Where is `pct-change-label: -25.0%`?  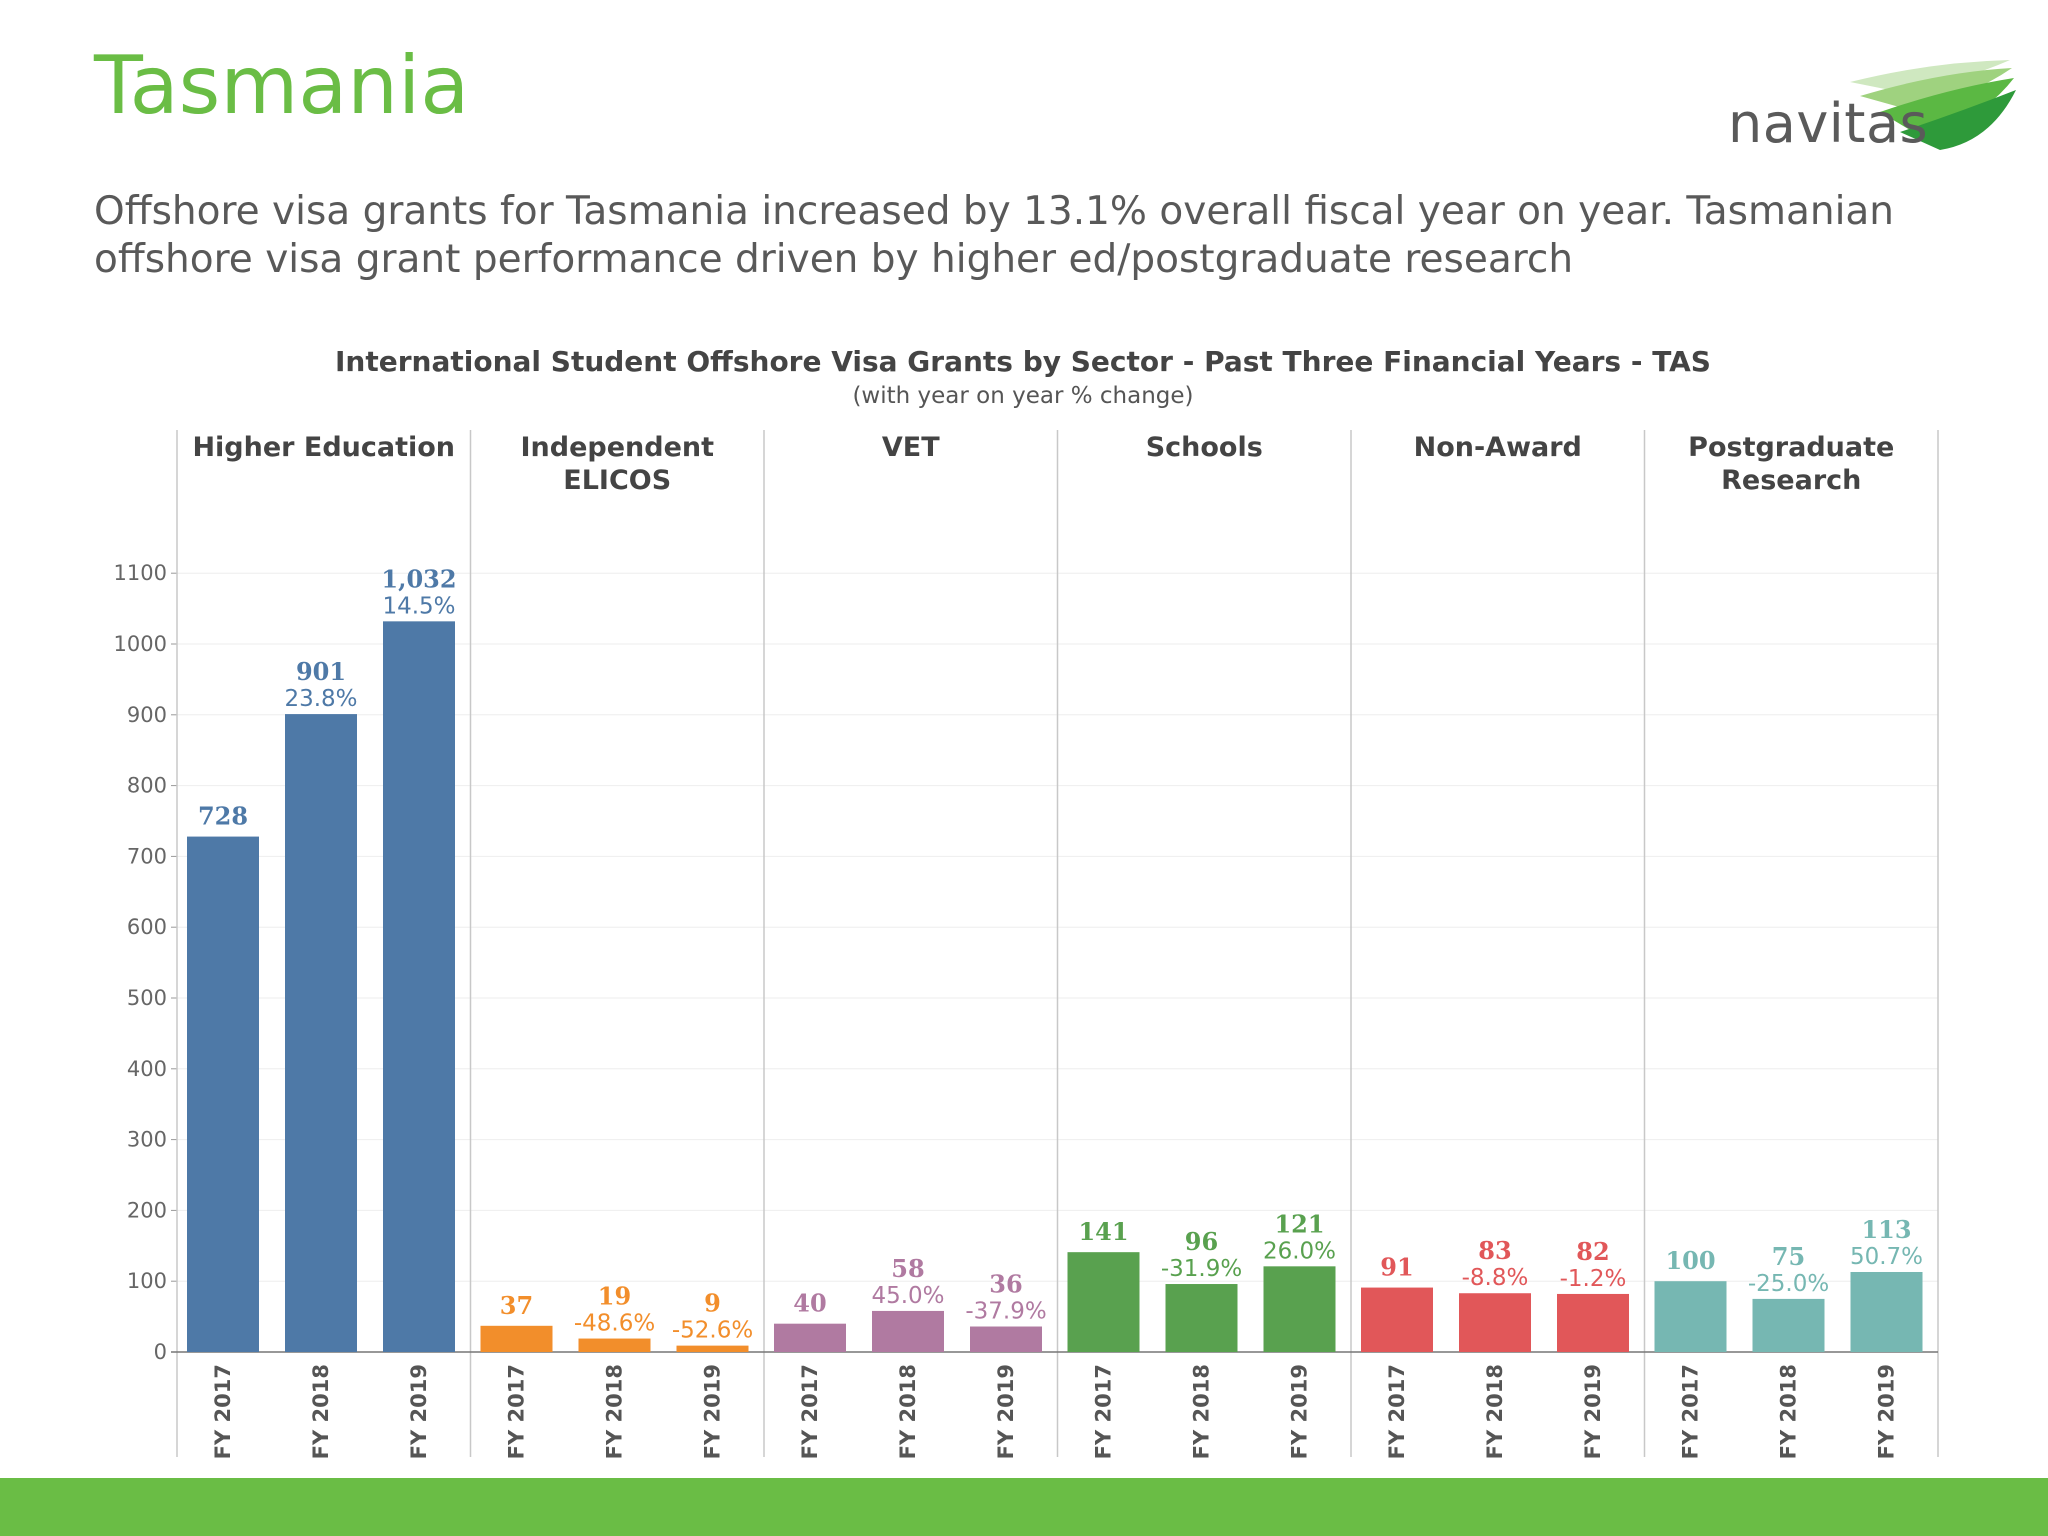 pct-change-label: -25.0% is located at coordinates (1788, 1284).